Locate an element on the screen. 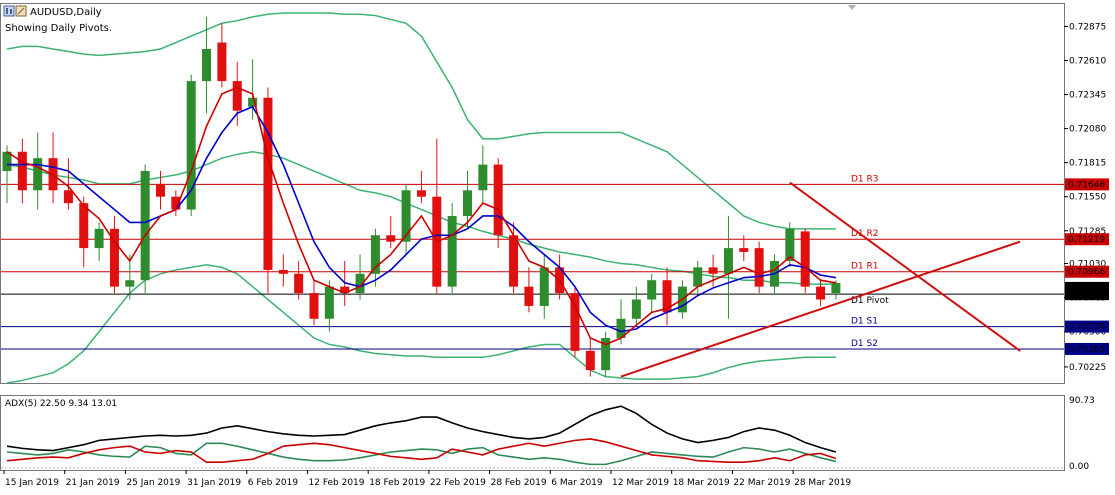 Image resolution: width=1115 pixels, height=495 pixels. time-tick-label: 18 Mar 2019 is located at coordinates (701, 483).